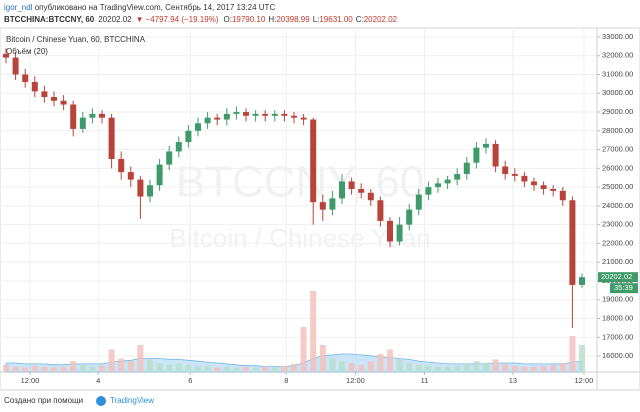 The width and height of the screenshot is (640, 412). What do you see at coordinates (617, 242) in the screenshot?
I see `y-tick-label: 22000.00` at bounding box center [617, 242].